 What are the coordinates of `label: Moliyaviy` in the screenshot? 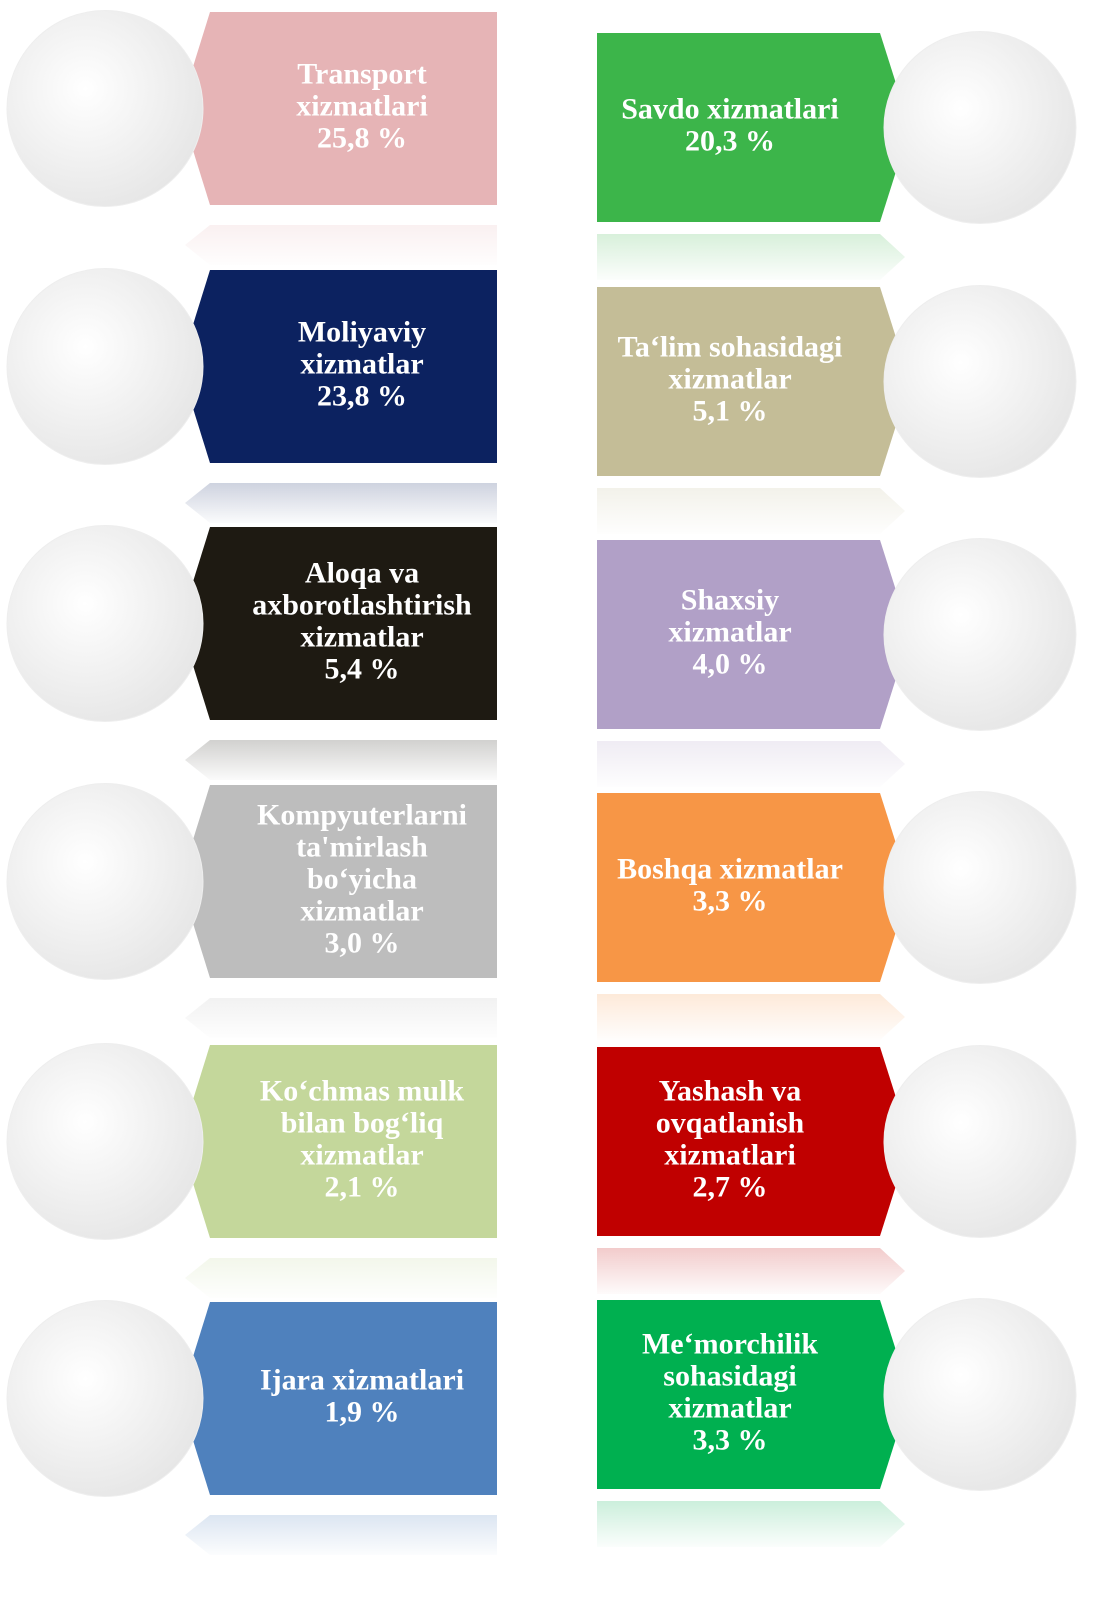 It's located at (362, 331).